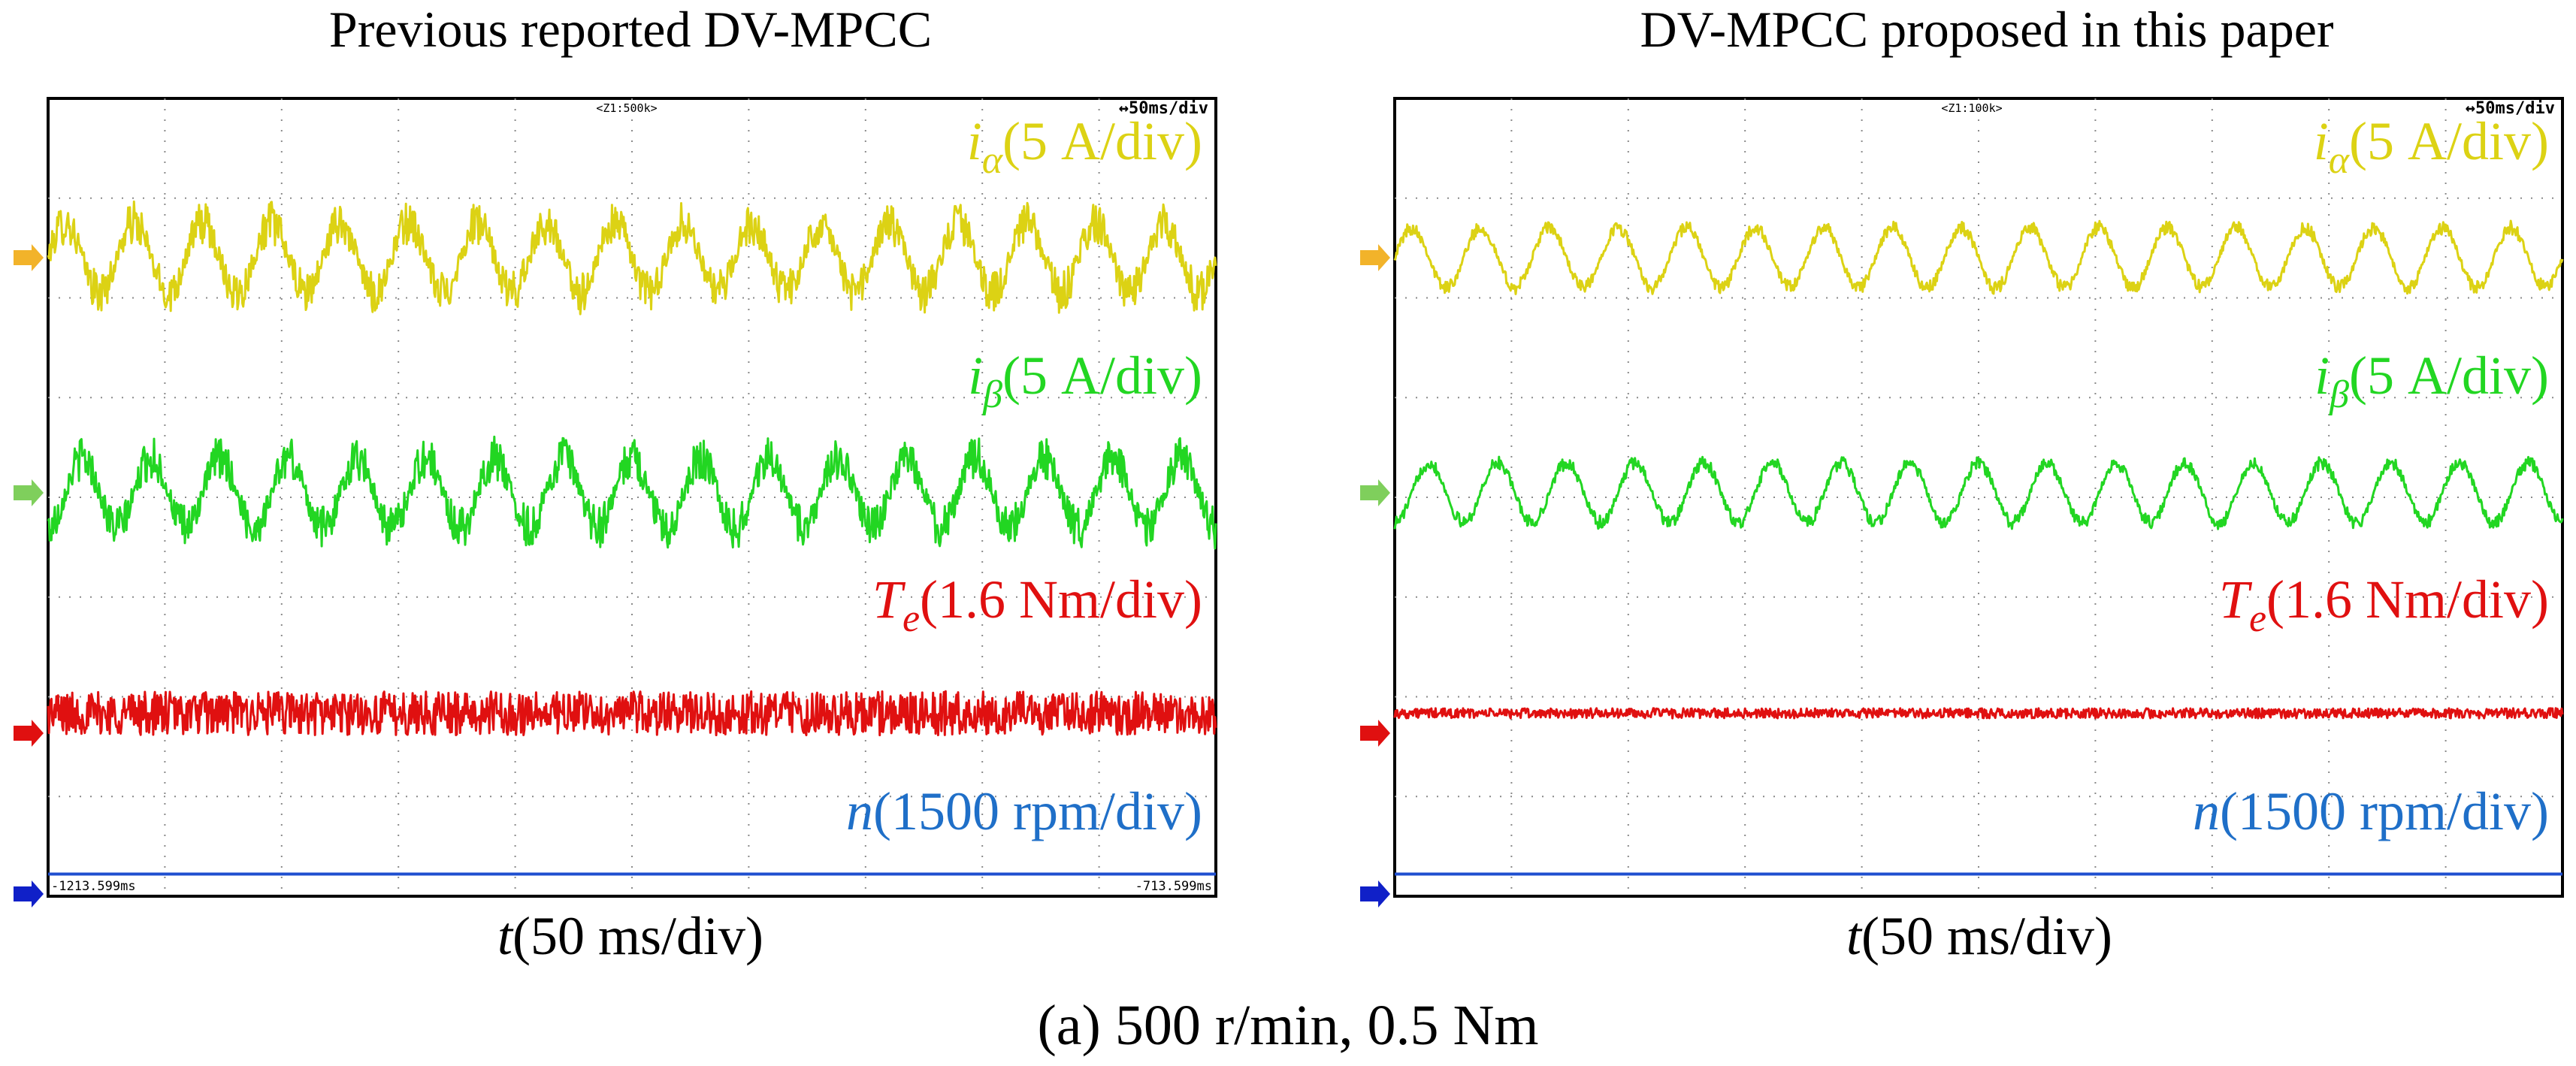 The width and height of the screenshot is (2576, 1066). Describe the element at coordinates (2371, 811) in the screenshot. I see `label-n-right: n(1500 rpm/div)` at that location.